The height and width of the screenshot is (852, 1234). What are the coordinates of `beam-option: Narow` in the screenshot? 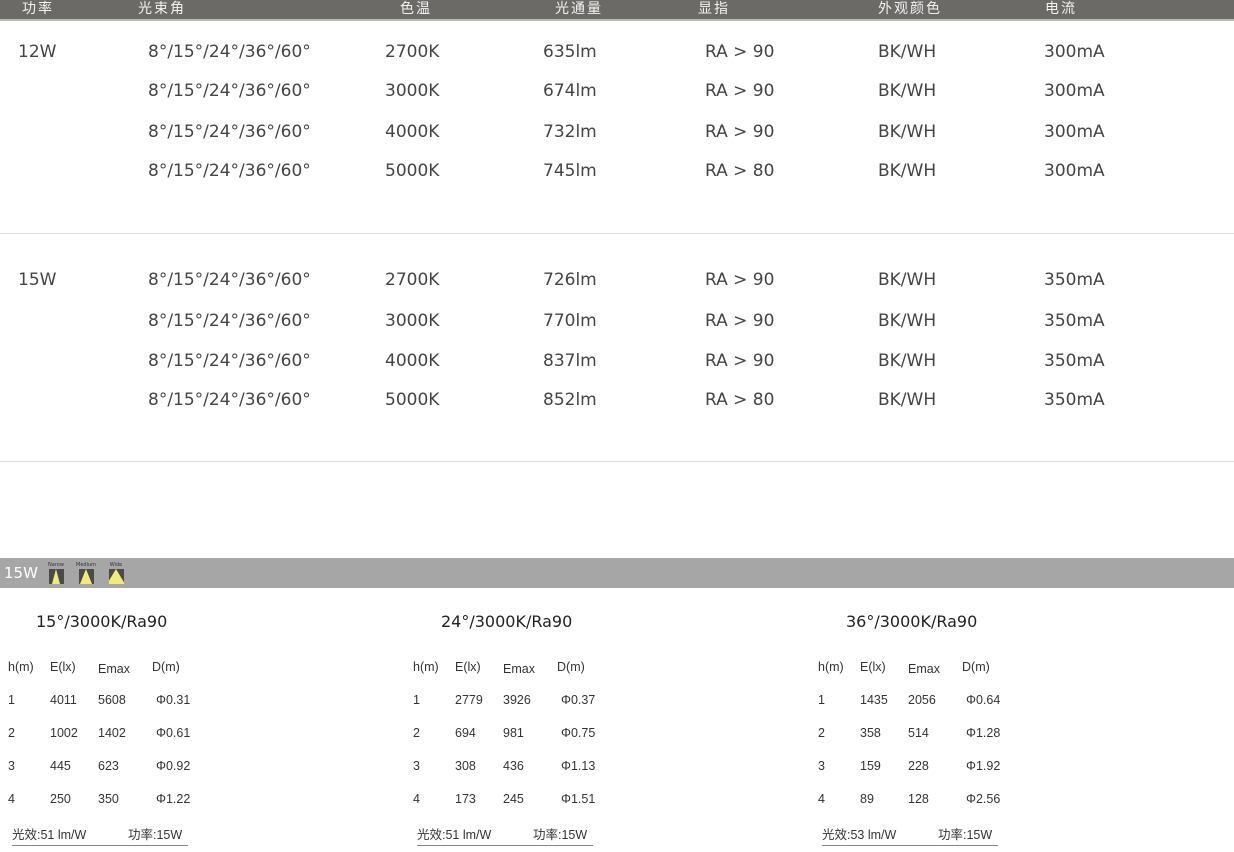 It's located at (56, 573).